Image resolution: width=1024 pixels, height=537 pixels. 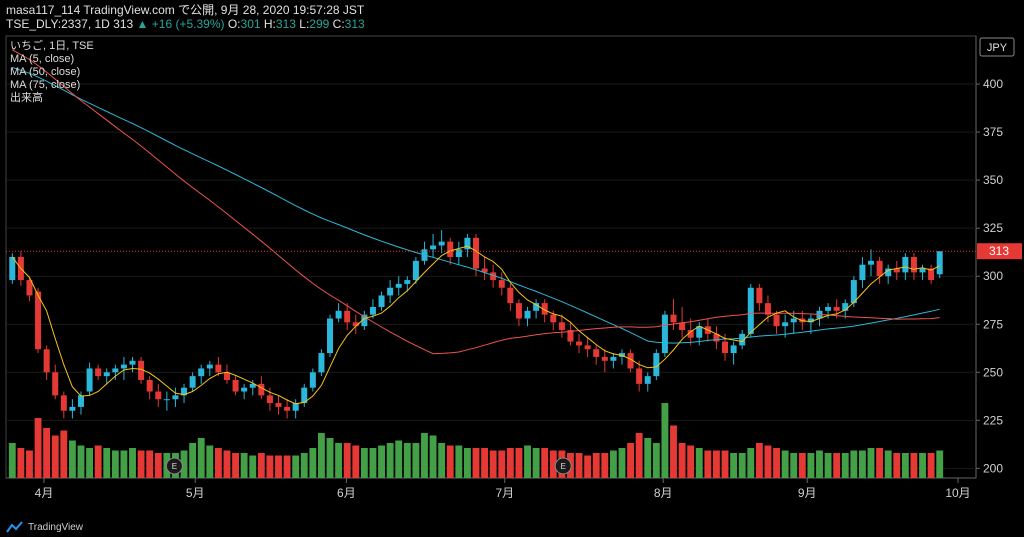 What do you see at coordinates (993, 372) in the screenshot?
I see `price-tick-label: 250` at bounding box center [993, 372].